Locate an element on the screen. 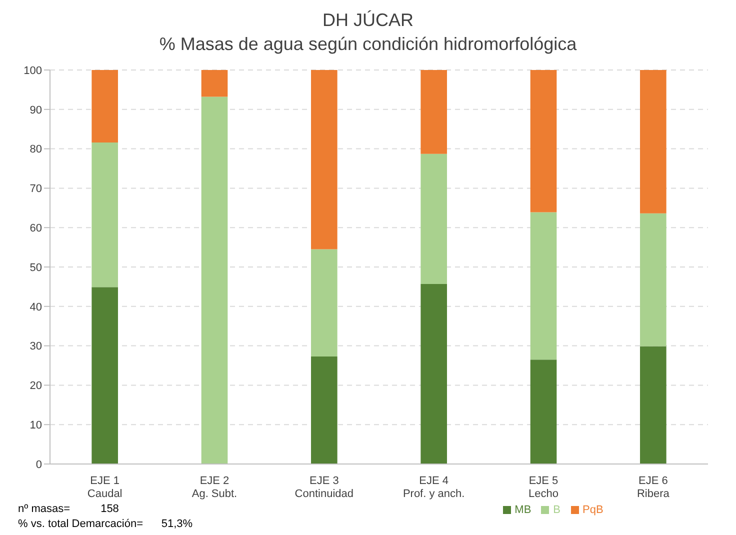 The image size is (736, 535). y-tick-label: 40 is located at coordinates (36, 307).